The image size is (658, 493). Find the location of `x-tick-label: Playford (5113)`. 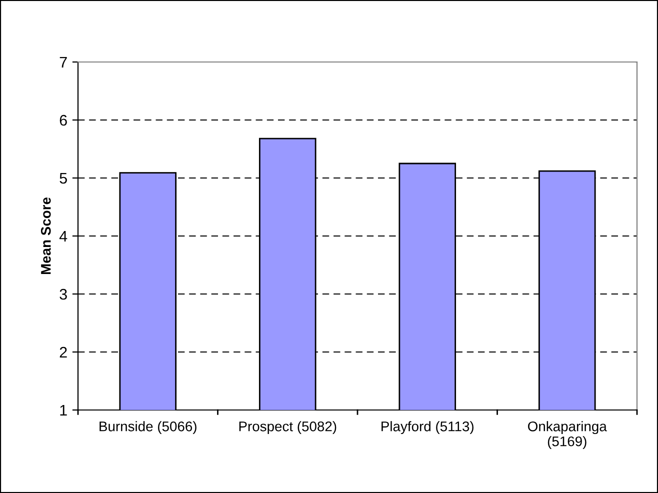

x-tick-label: Playford (5113) is located at coordinates (428, 427).